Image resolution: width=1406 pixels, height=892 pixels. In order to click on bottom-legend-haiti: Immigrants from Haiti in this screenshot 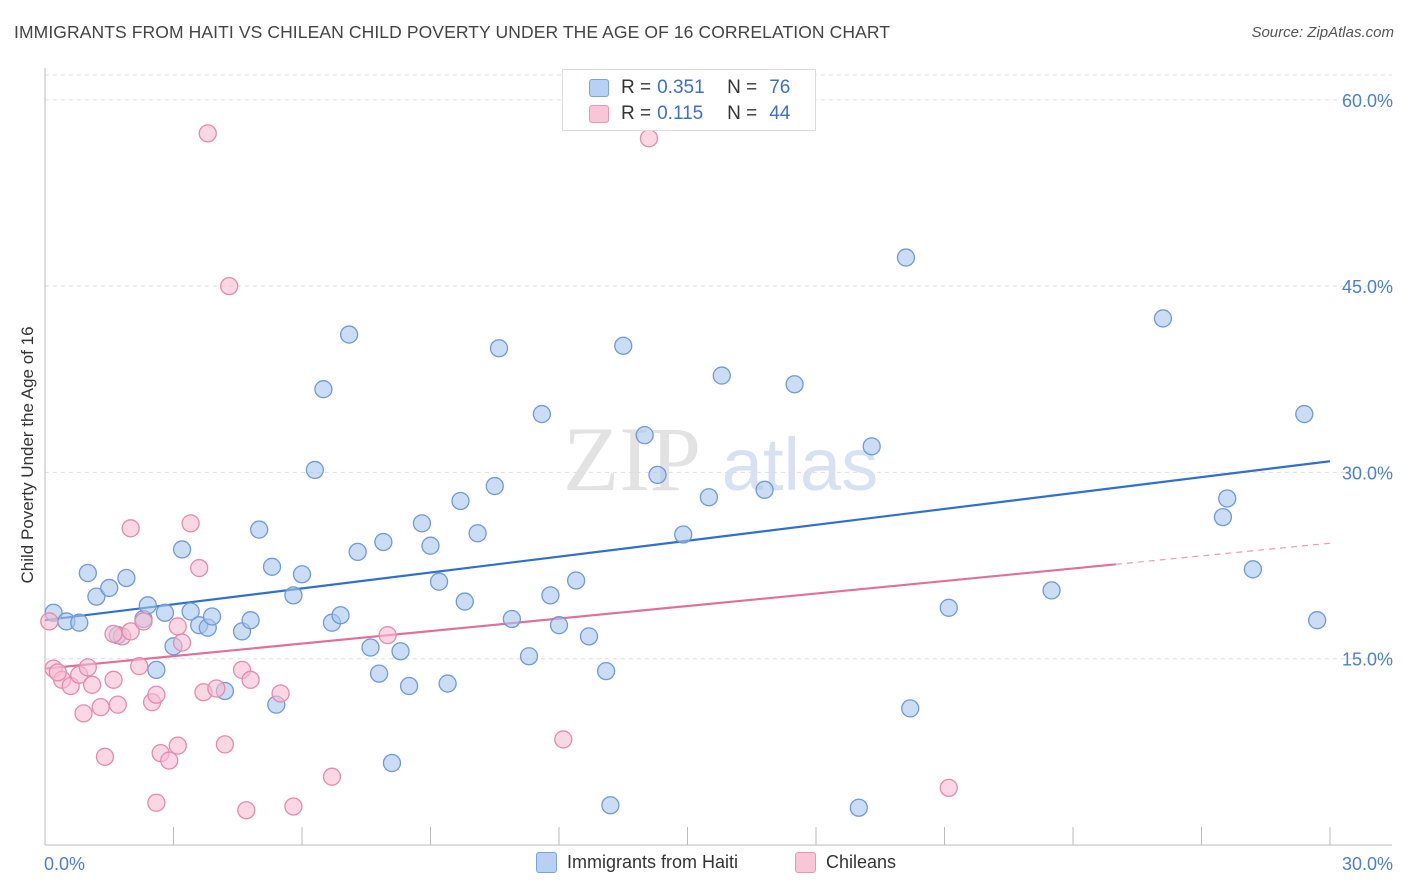, I will do `click(637, 862)`.